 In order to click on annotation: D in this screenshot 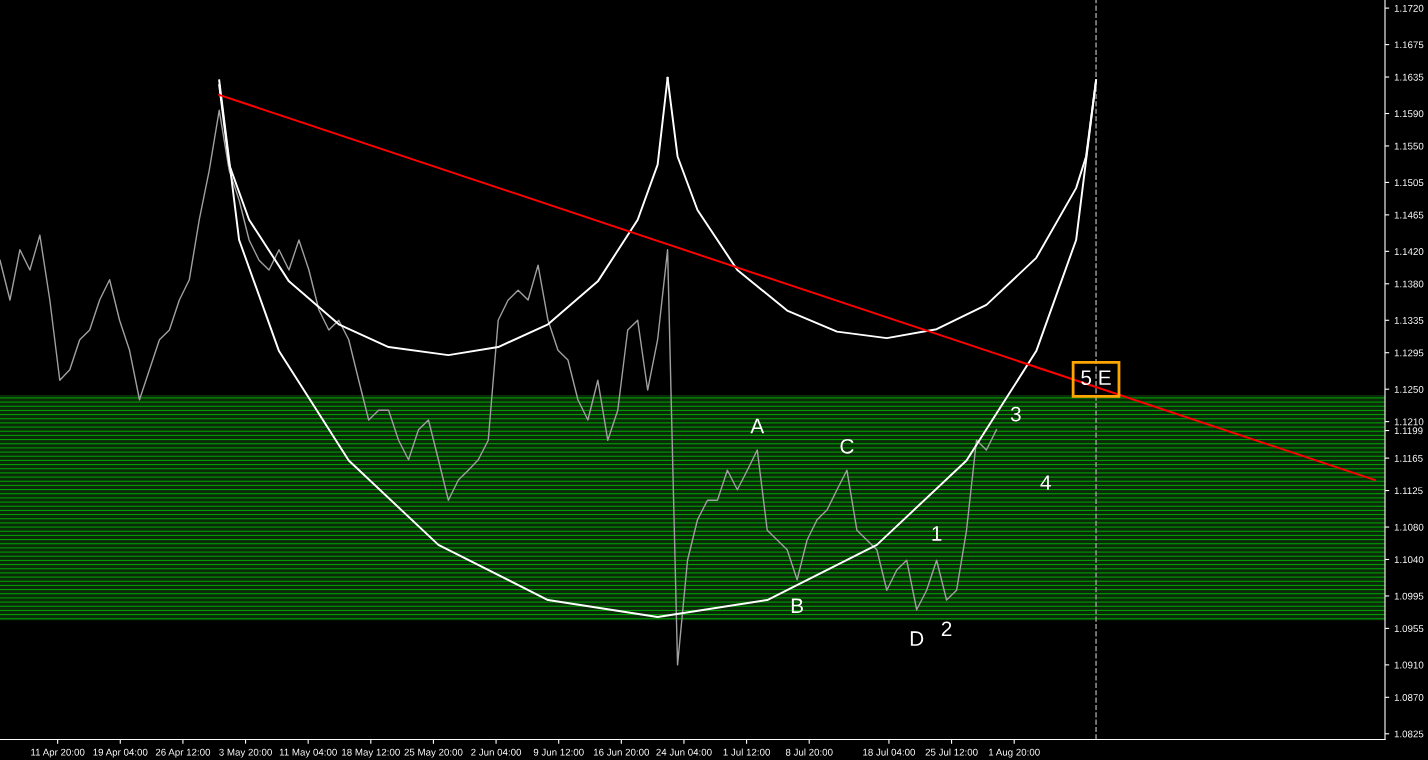, I will do `click(917, 638)`.